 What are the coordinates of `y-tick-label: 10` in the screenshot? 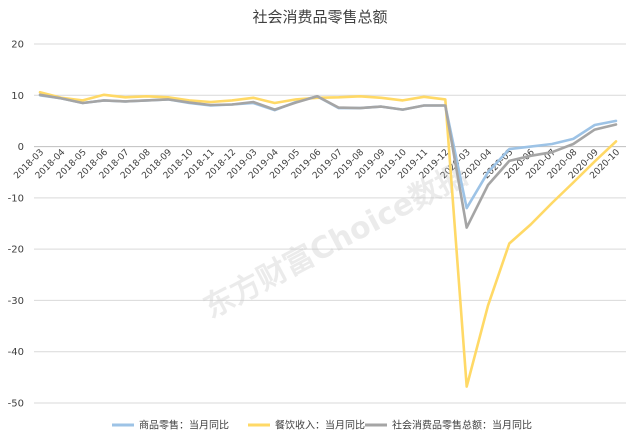 It's located at (17, 96).